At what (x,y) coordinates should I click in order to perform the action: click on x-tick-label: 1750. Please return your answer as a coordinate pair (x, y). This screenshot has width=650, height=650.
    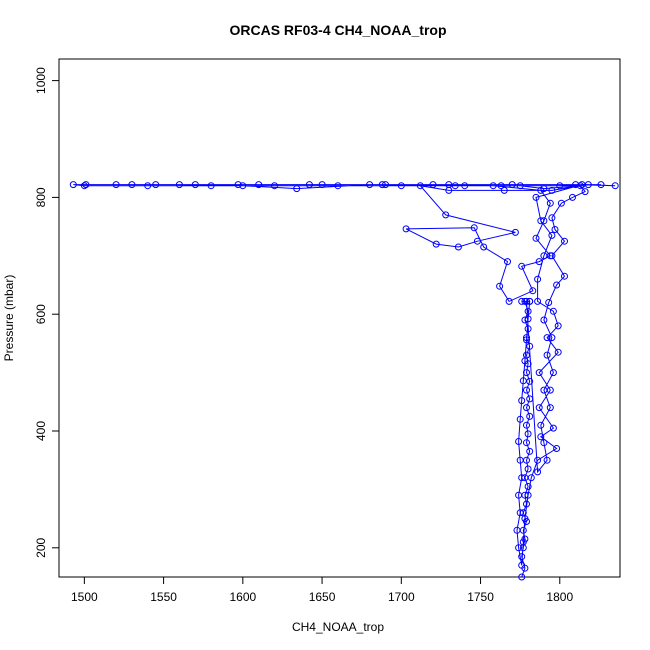
    Looking at the image, I should click on (480, 597).